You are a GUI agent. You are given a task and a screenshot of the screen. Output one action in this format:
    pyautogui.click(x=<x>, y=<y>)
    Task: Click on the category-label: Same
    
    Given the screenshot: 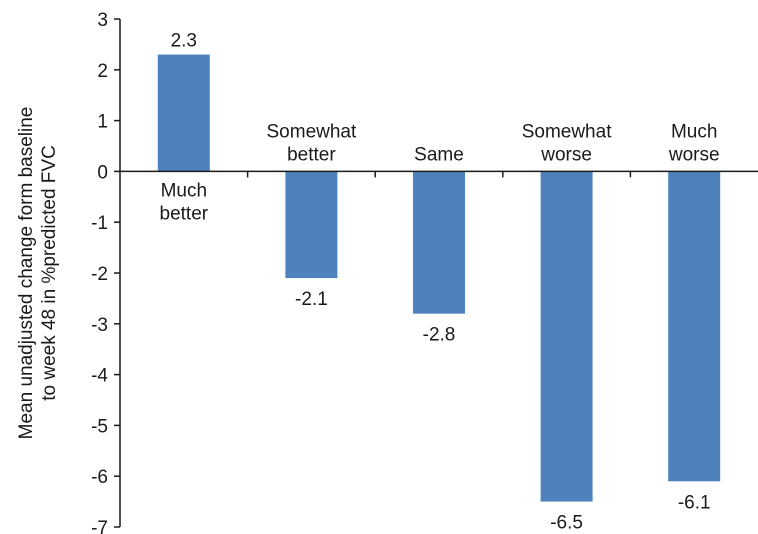 What is the action you would take?
    pyautogui.click(x=439, y=154)
    